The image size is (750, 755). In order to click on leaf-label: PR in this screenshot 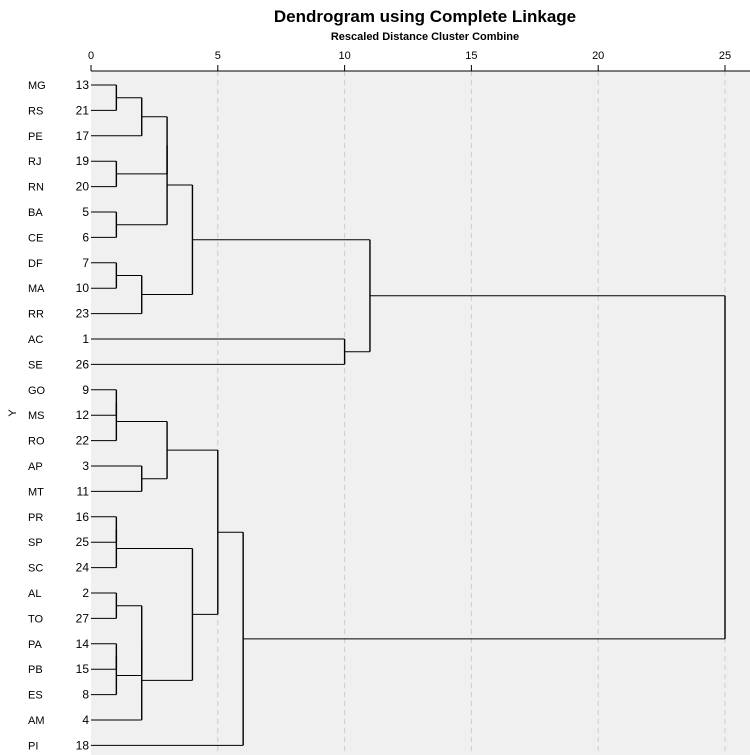, I will do `click(35, 518)`.